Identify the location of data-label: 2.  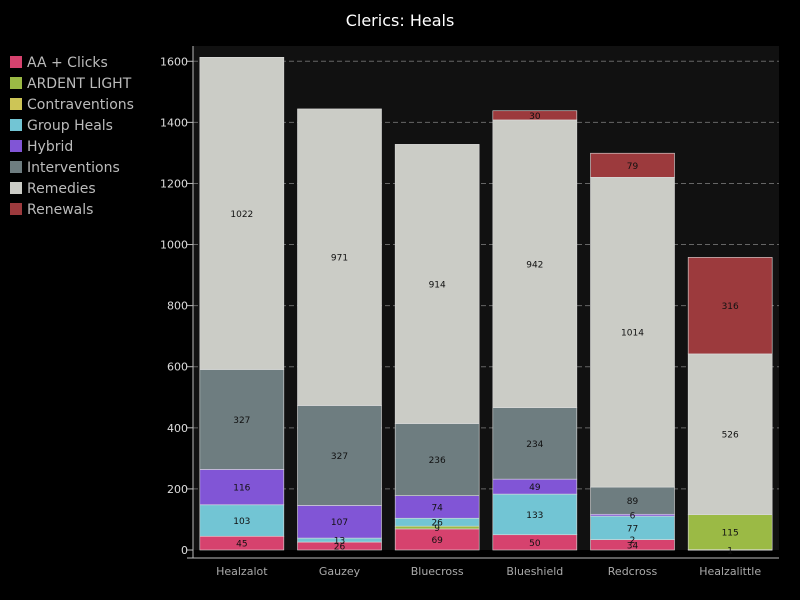
(633, 541).